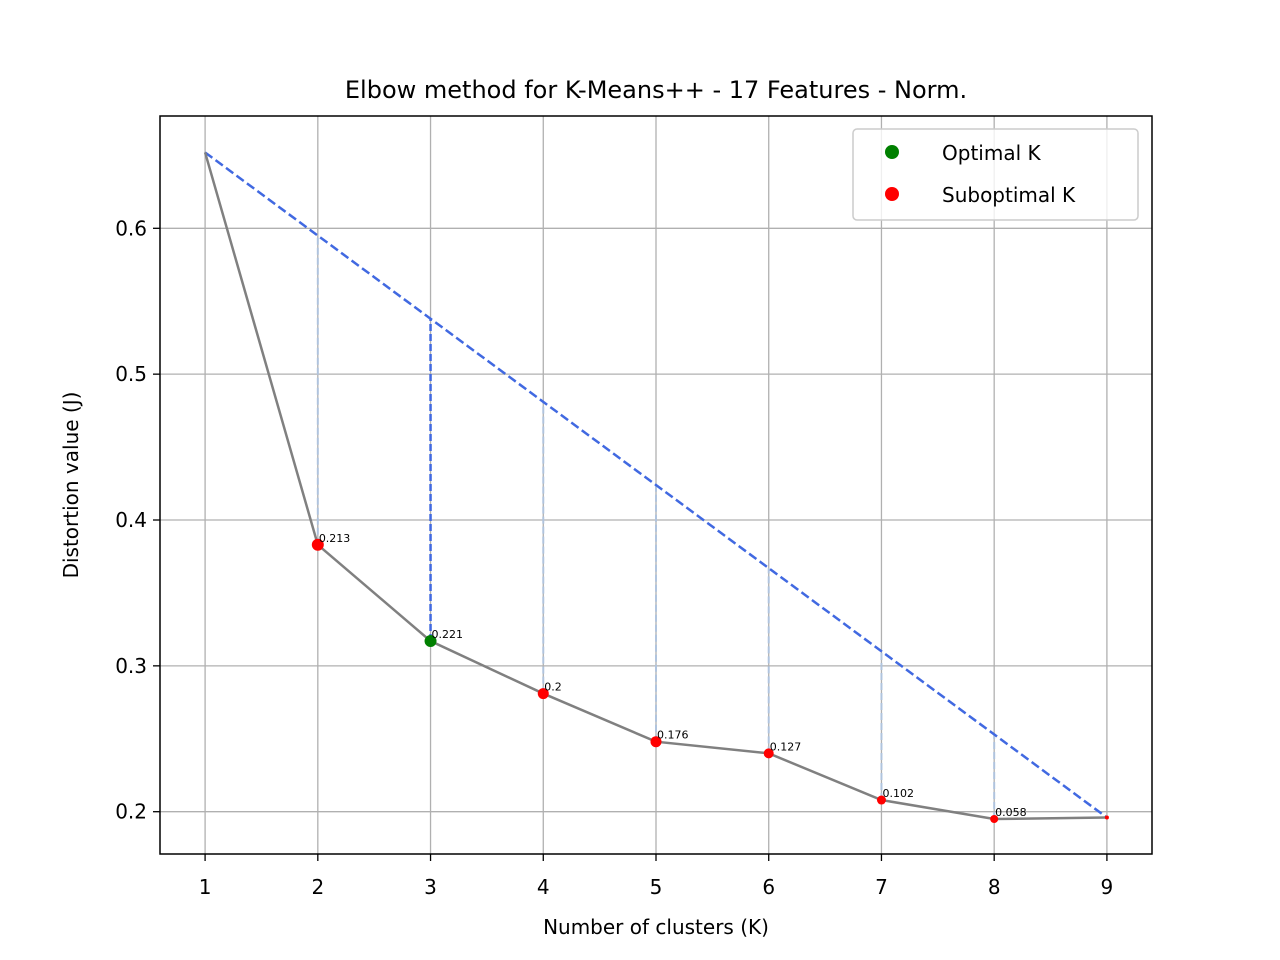 The width and height of the screenshot is (1280, 960). Describe the element at coordinates (131, 666) in the screenshot. I see `y-tick-label: 0.3` at that location.